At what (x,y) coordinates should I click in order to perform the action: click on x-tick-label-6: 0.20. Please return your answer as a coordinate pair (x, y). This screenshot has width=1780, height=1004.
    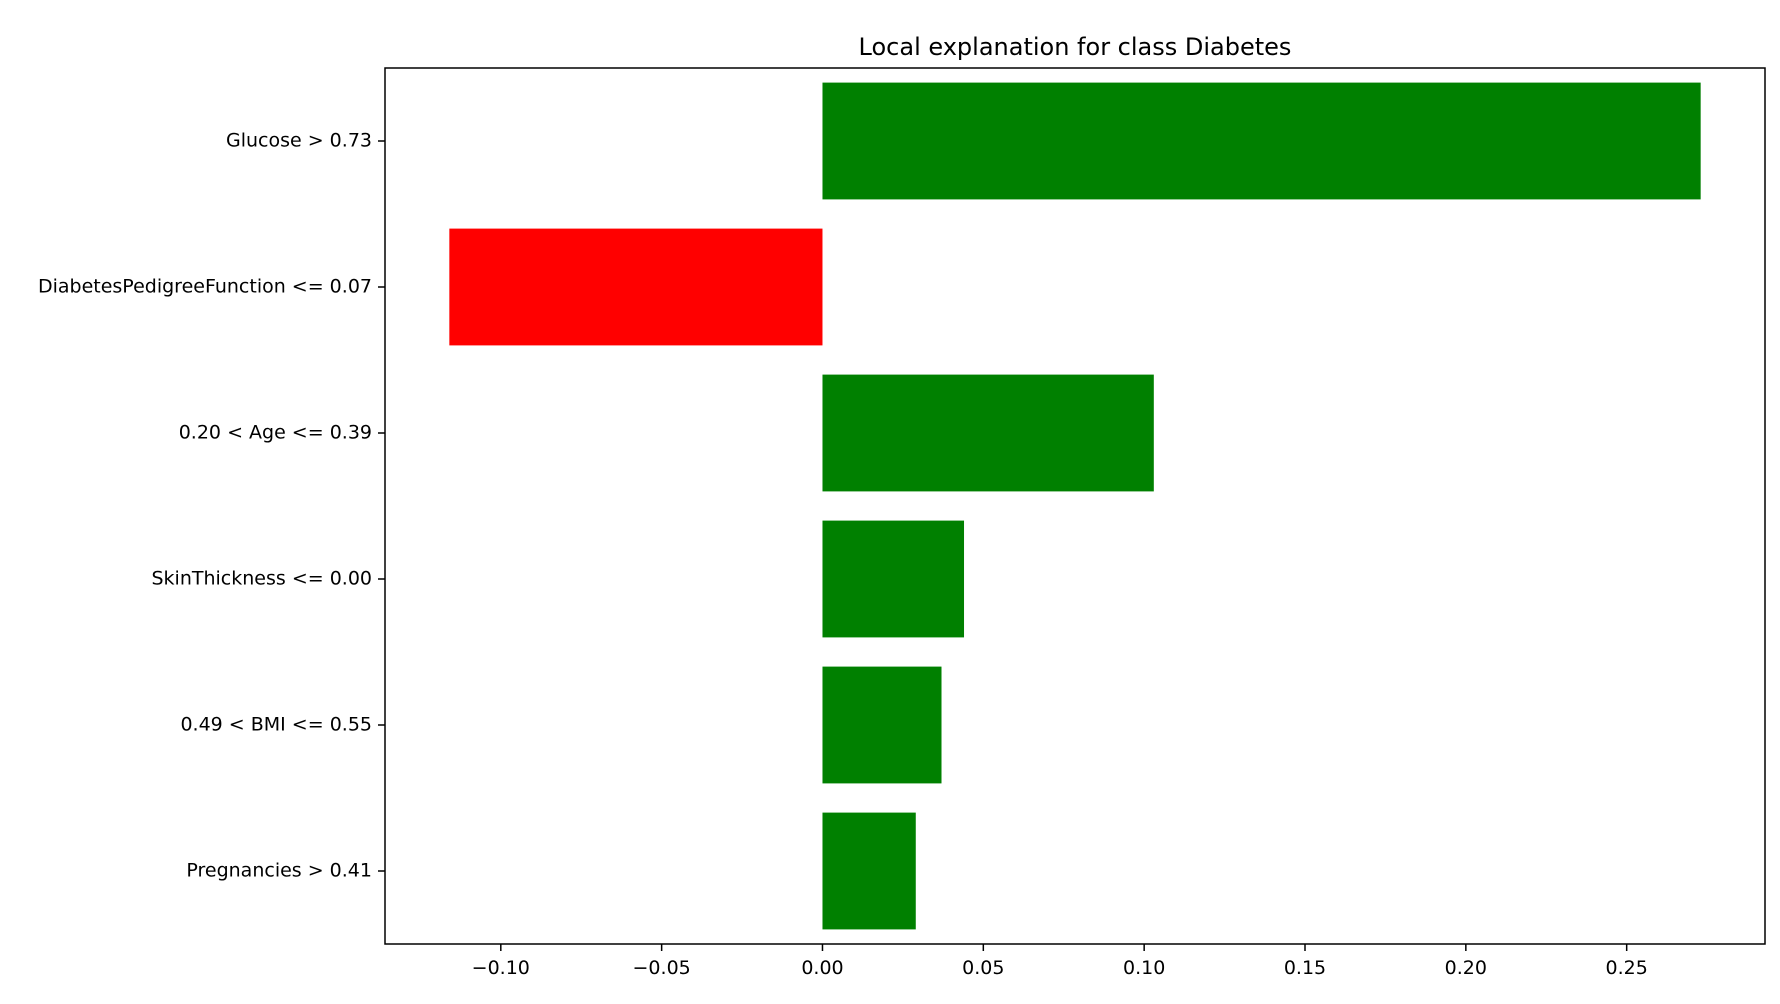
    Looking at the image, I should click on (1466, 968).